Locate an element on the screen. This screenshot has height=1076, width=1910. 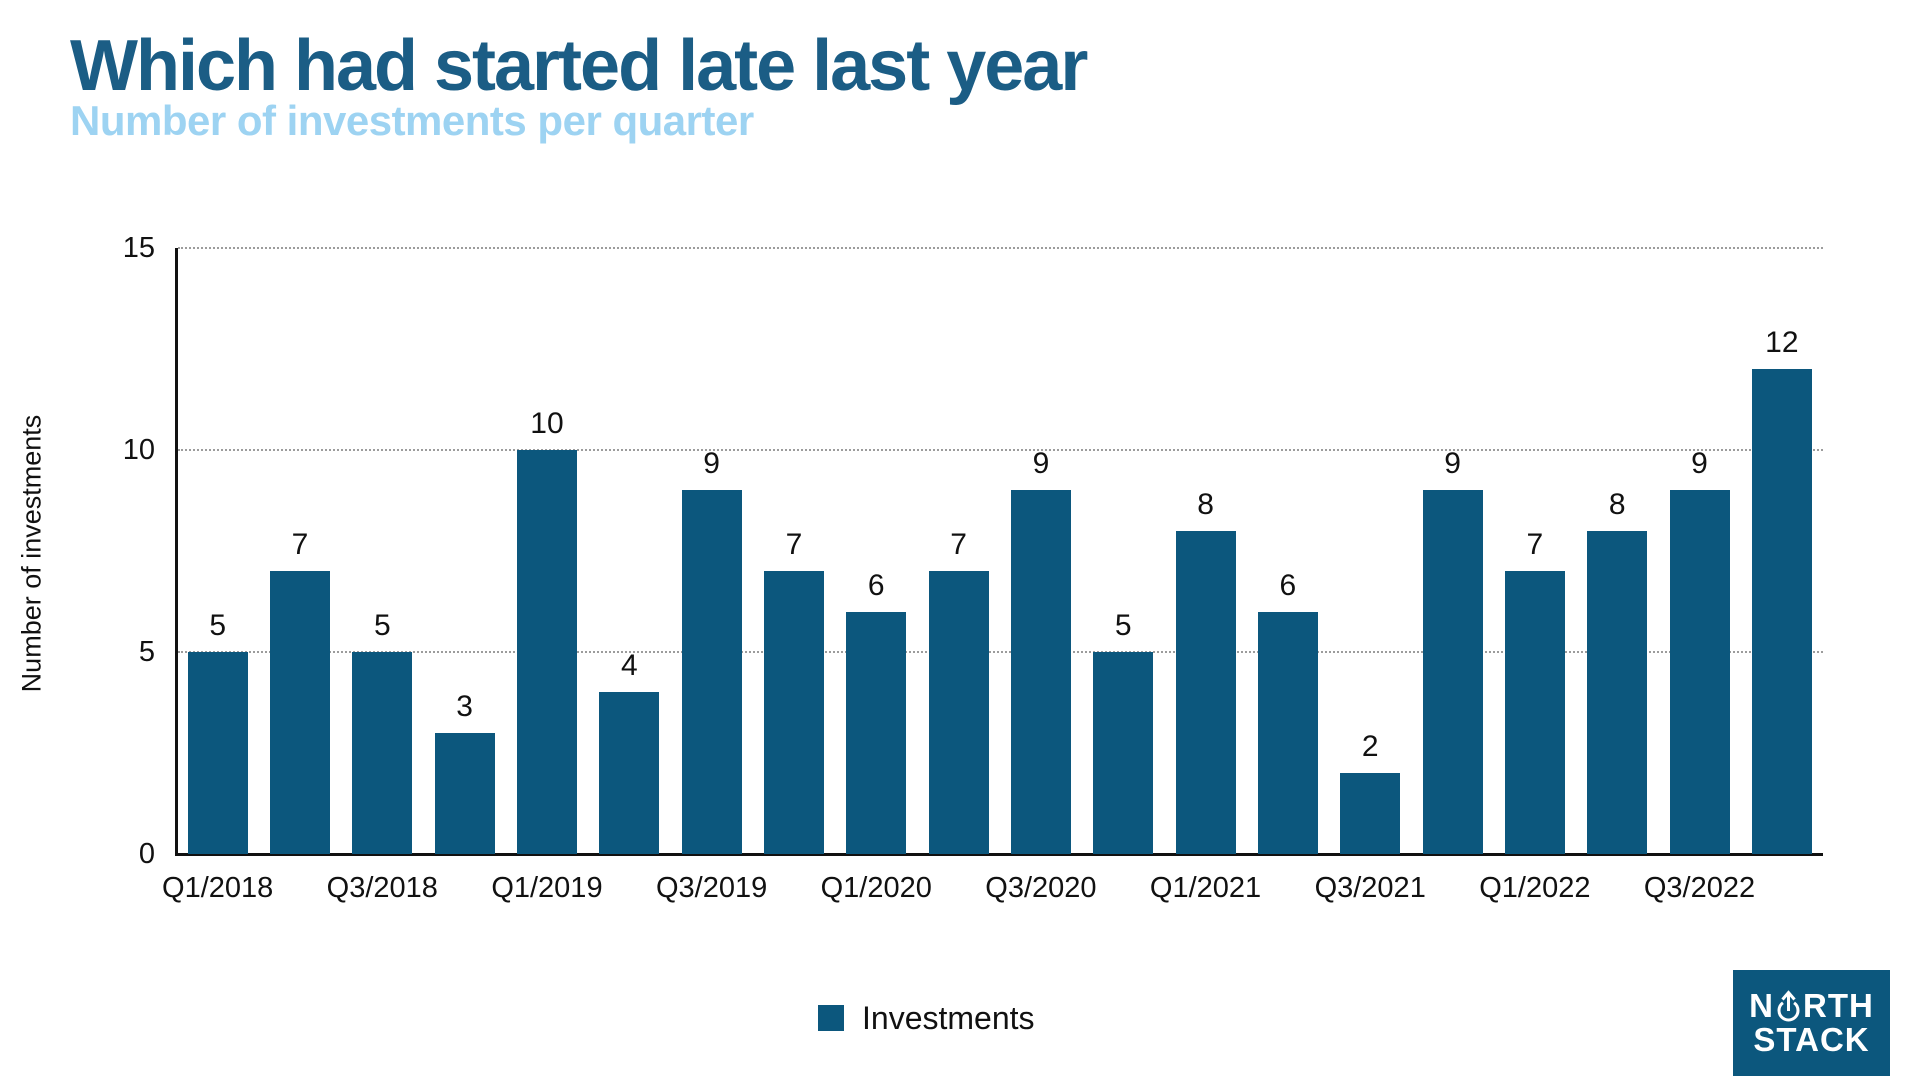
x-tick-label: Q1/2022 is located at coordinates (1535, 888).